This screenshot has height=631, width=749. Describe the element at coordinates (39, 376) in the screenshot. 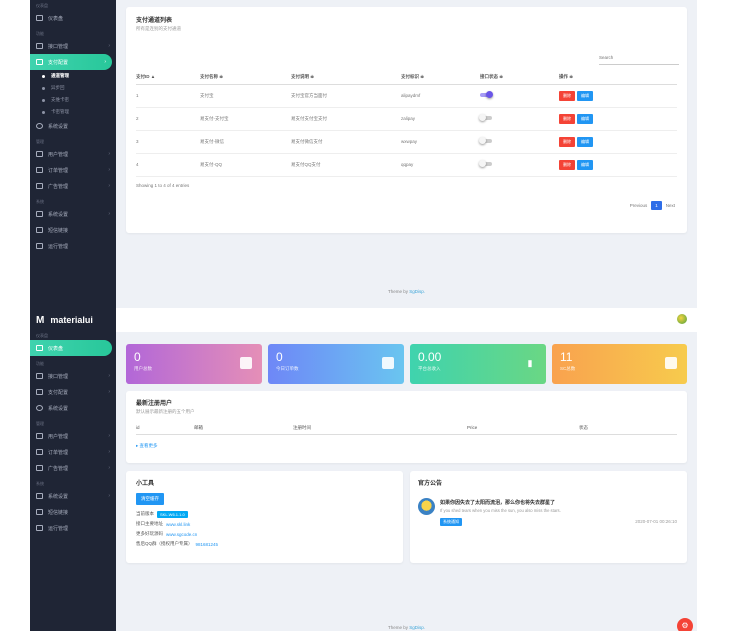

I see `interface-icon` at that location.